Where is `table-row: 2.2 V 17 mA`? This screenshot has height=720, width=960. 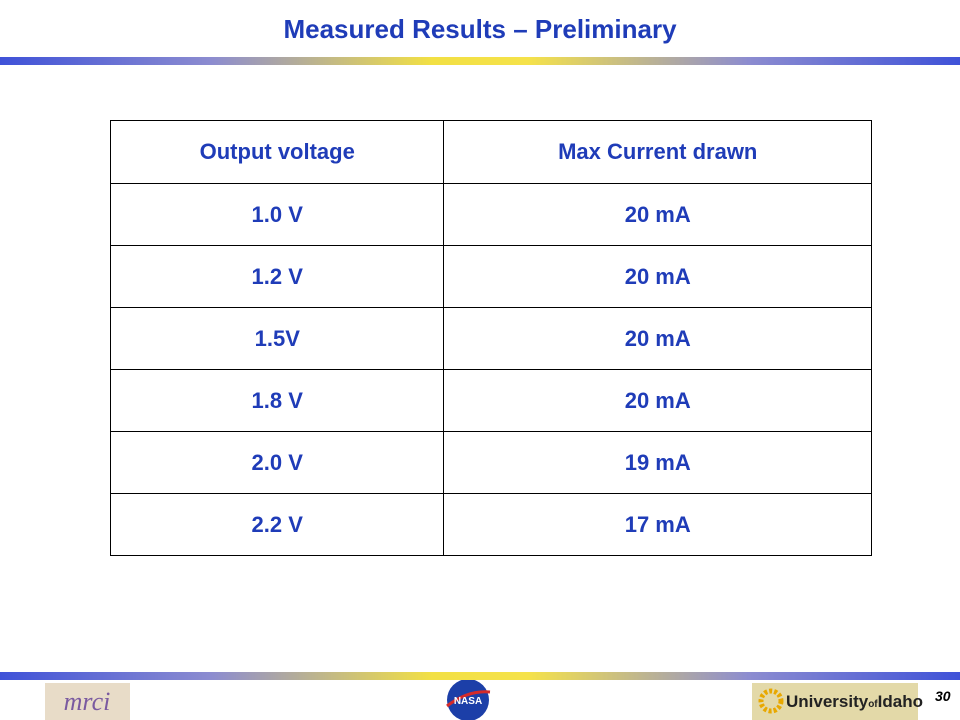 table-row: 2.2 V 17 mA is located at coordinates (490, 524).